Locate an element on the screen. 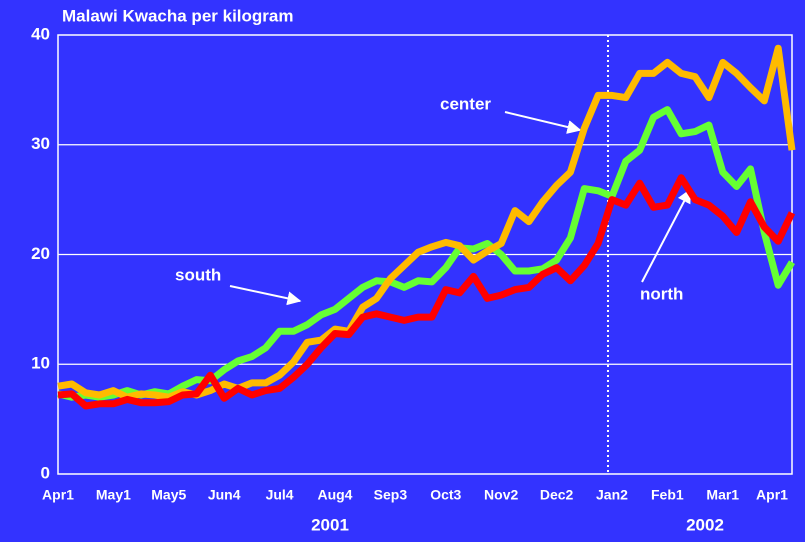  chart-title: Malawi Kwacha per kilogram is located at coordinates (177, 15).